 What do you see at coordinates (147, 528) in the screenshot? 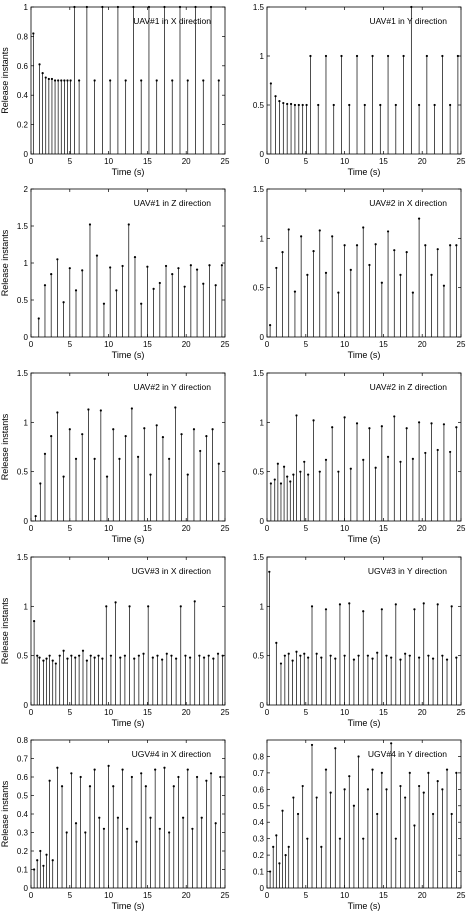
I see `x-tick-label: 15` at bounding box center [147, 528].